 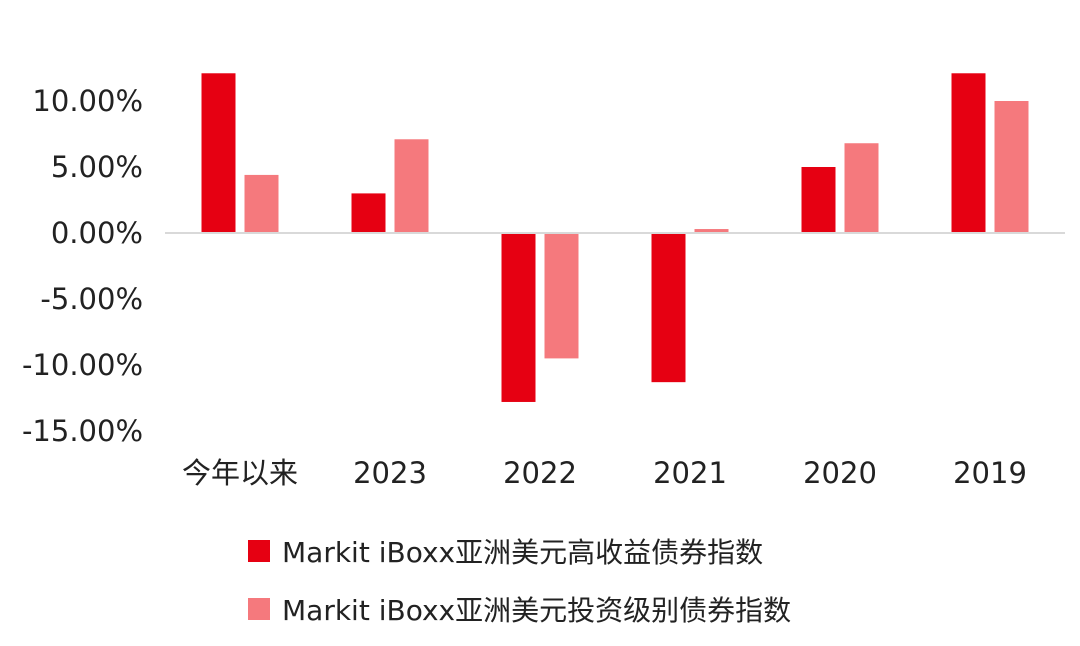 What do you see at coordinates (259, 551) in the screenshot?
I see `legend-swatch-high-yield` at bounding box center [259, 551].